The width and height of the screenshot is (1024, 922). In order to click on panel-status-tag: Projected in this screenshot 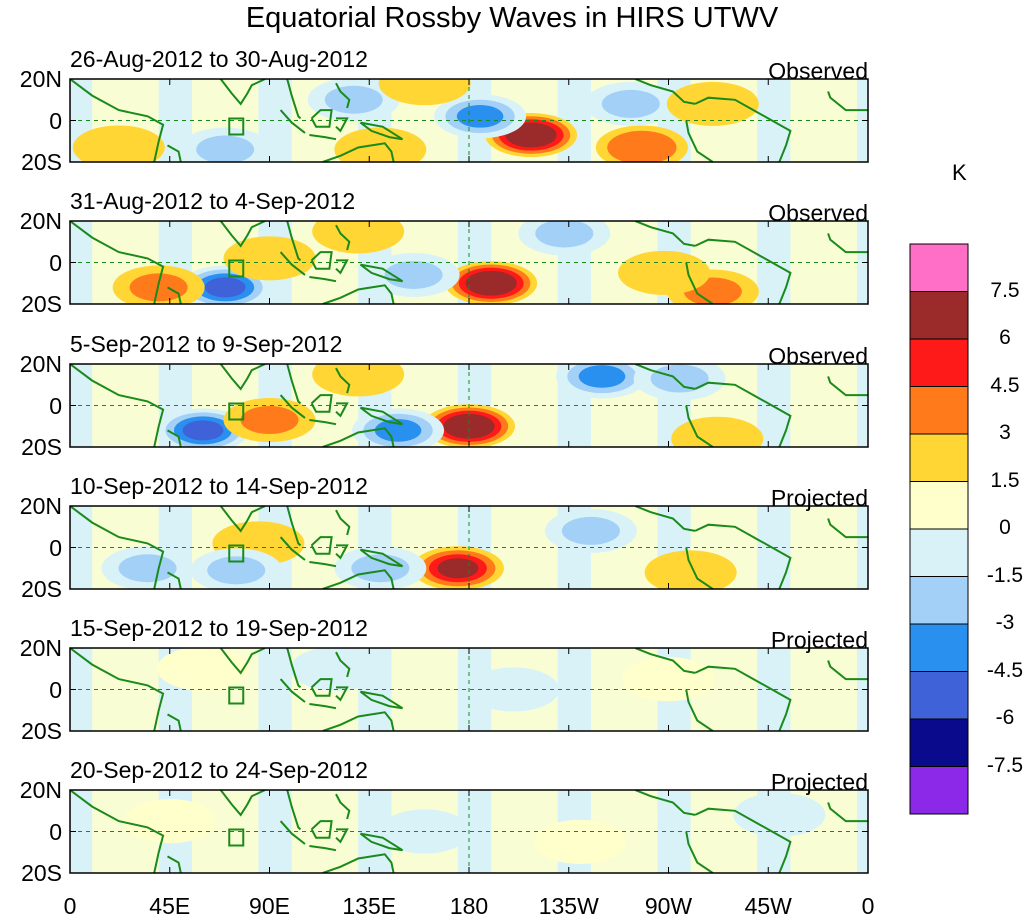, I will do `click(819, 782)`.